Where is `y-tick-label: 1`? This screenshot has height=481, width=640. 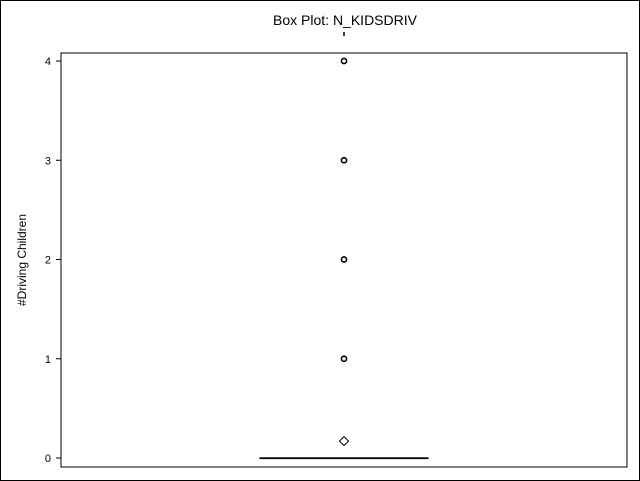
y-tick-label: 1 is located at coordinates (48, 360).